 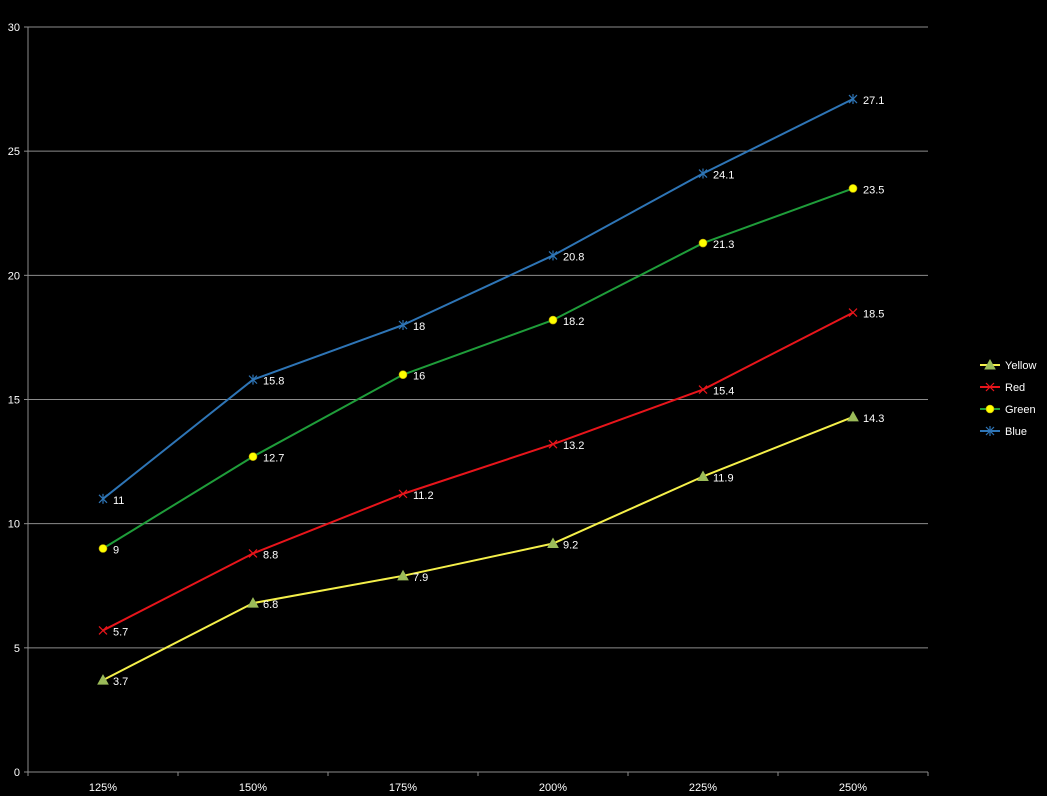 What do you see at coordinates (423, 496) in the screenshot?
I see `data-label-red: 11.2` at bounding box center [423, 496].